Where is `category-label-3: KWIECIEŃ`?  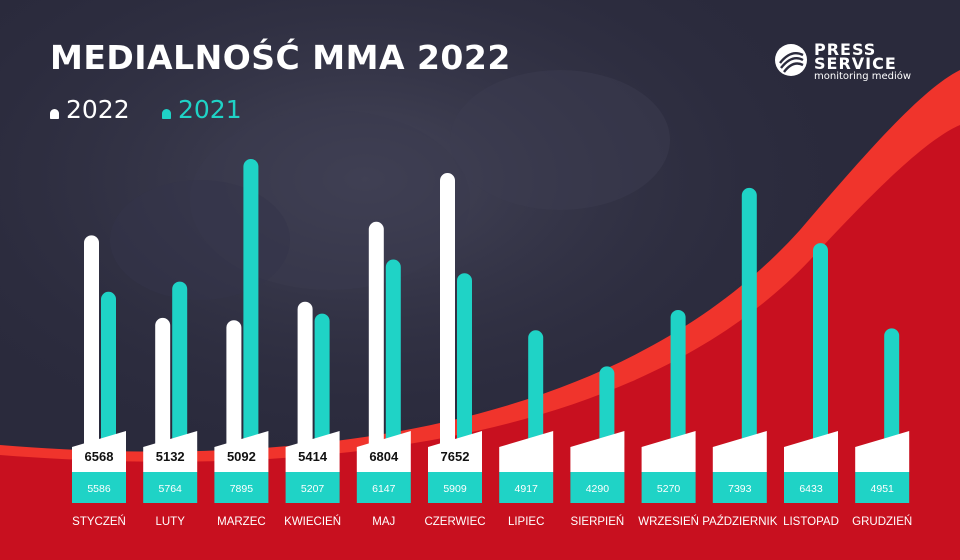 category-label-3: KWIECIEŃ is located at coordinates (312, 521).